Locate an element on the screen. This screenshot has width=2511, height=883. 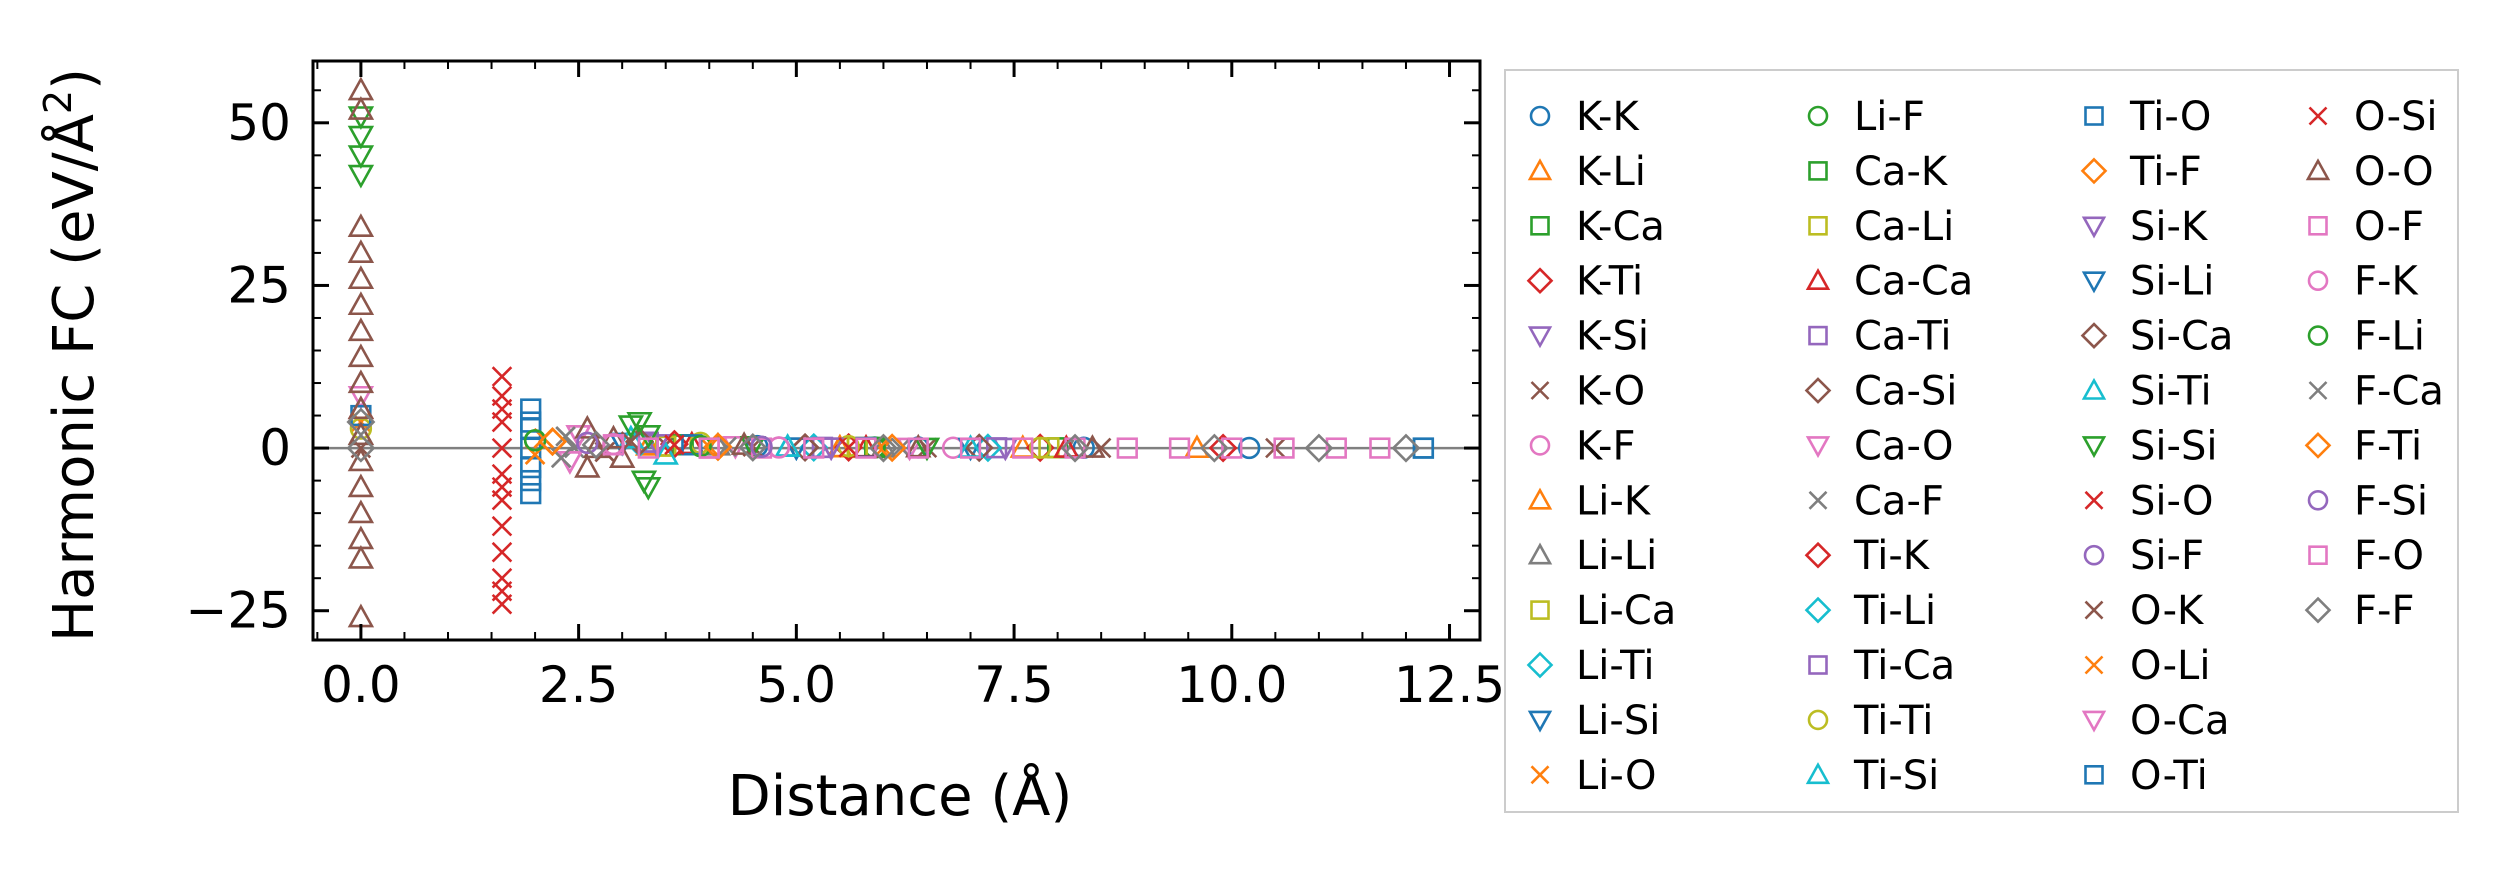
legend-label: Ca-O is located at coordinates (1903, 446).